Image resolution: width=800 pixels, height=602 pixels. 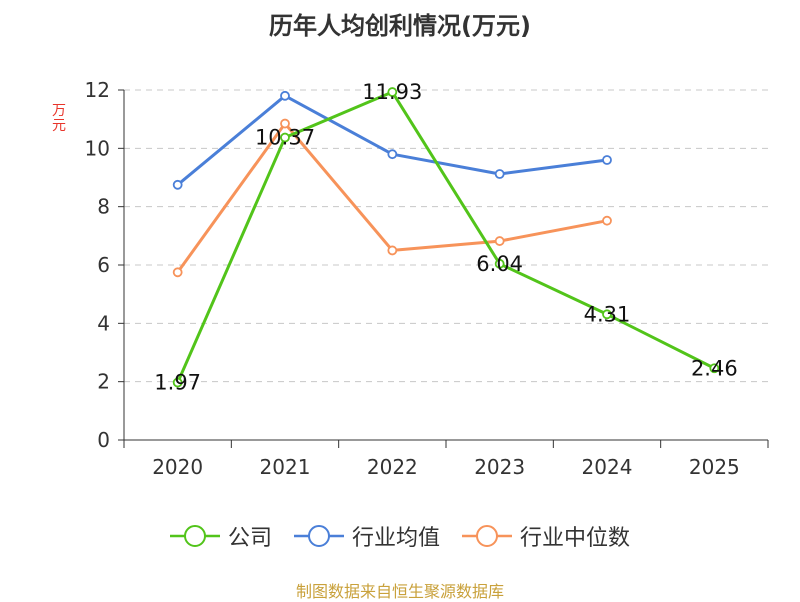 What do you see at coordinates (400, 26) in the screenshot?
I see `chart-title: 历年人均创利情况(万元)` at bounding box center [400, 26].